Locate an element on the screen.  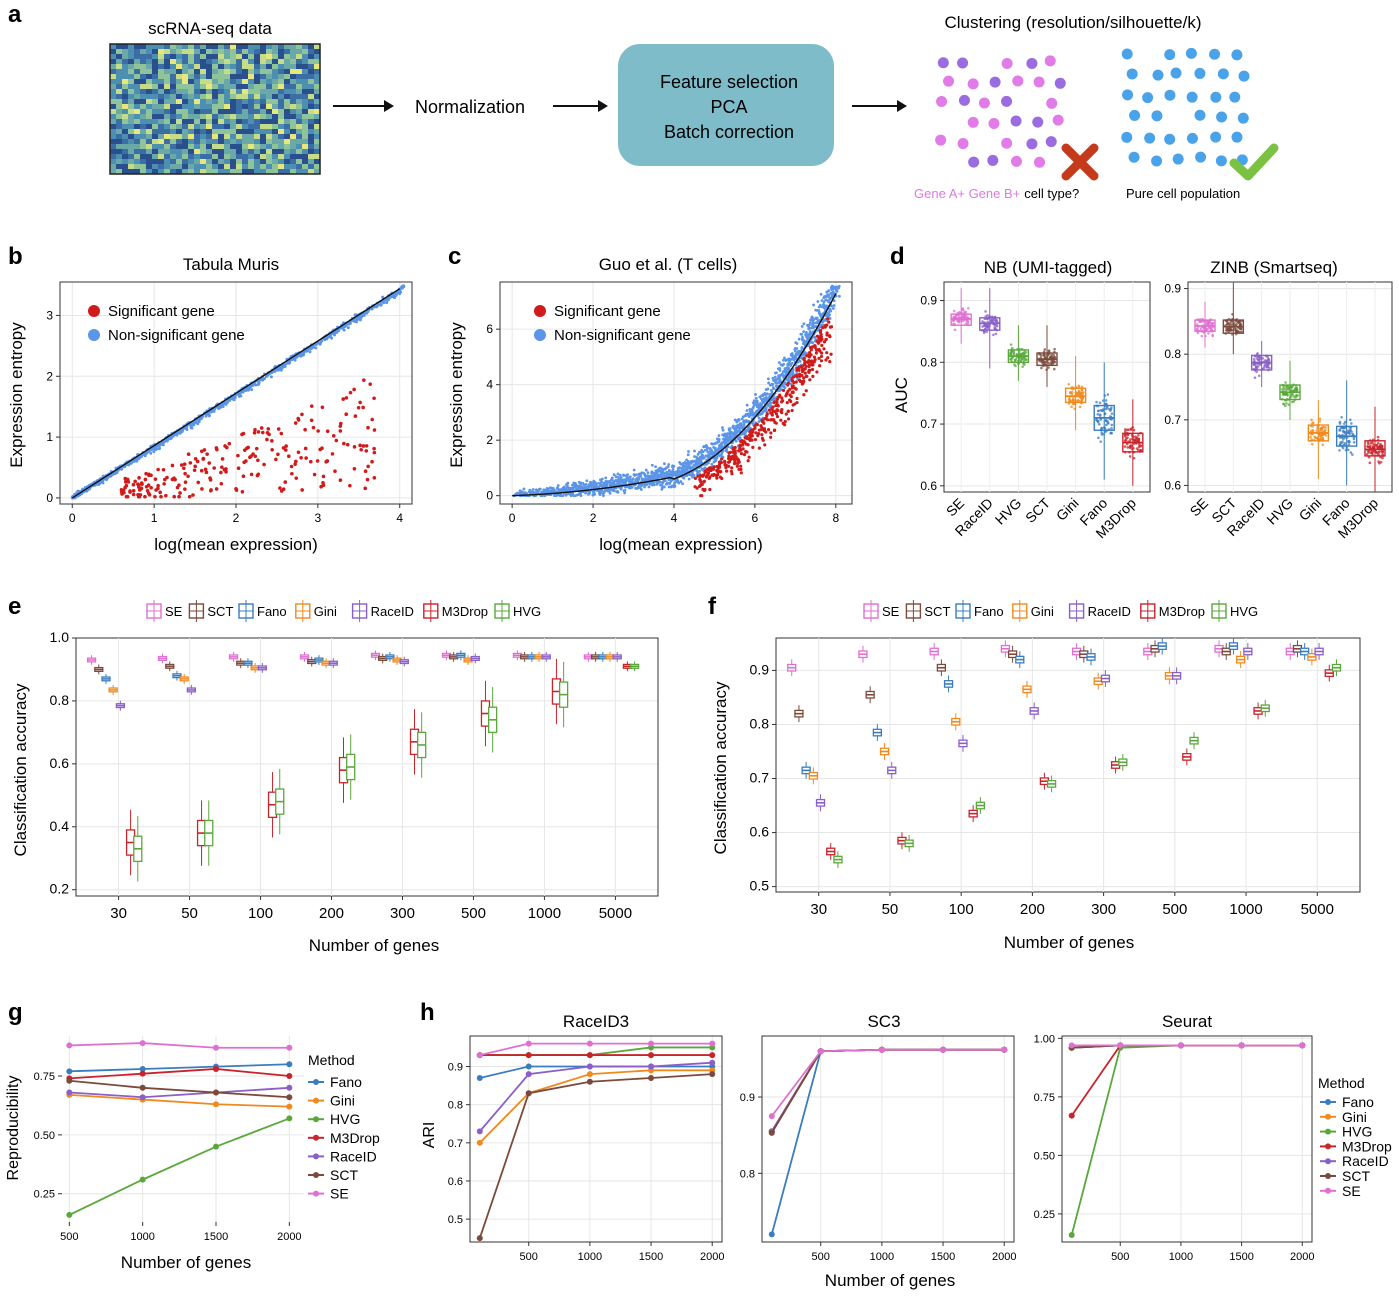
legend-c-sig: Significant gene is located at coordinates (607, 311).